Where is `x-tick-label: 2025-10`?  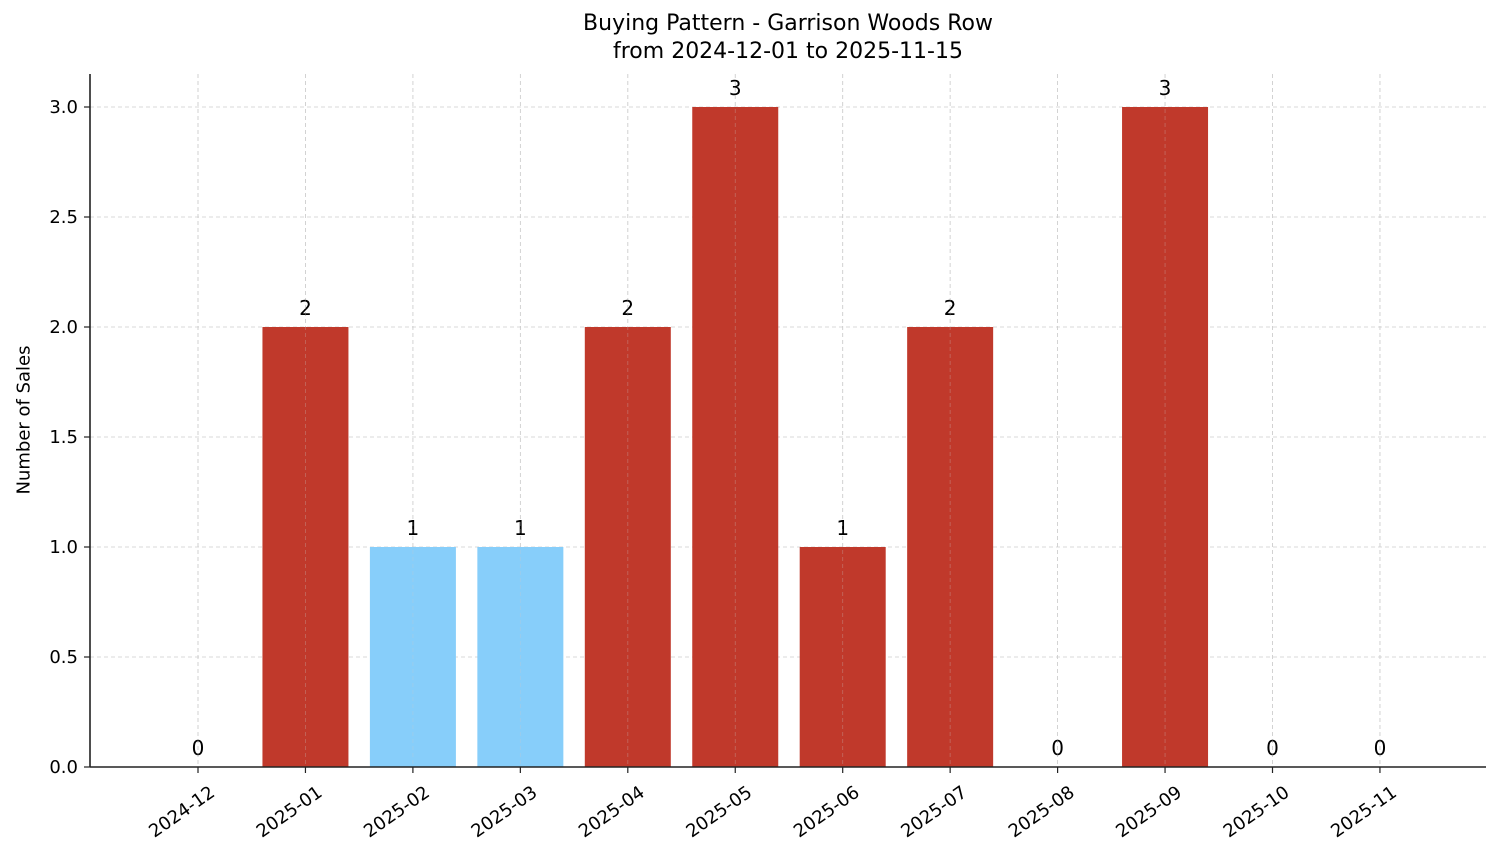
x-tick-label: 2025-10 is located at coordinates (1257, 812).